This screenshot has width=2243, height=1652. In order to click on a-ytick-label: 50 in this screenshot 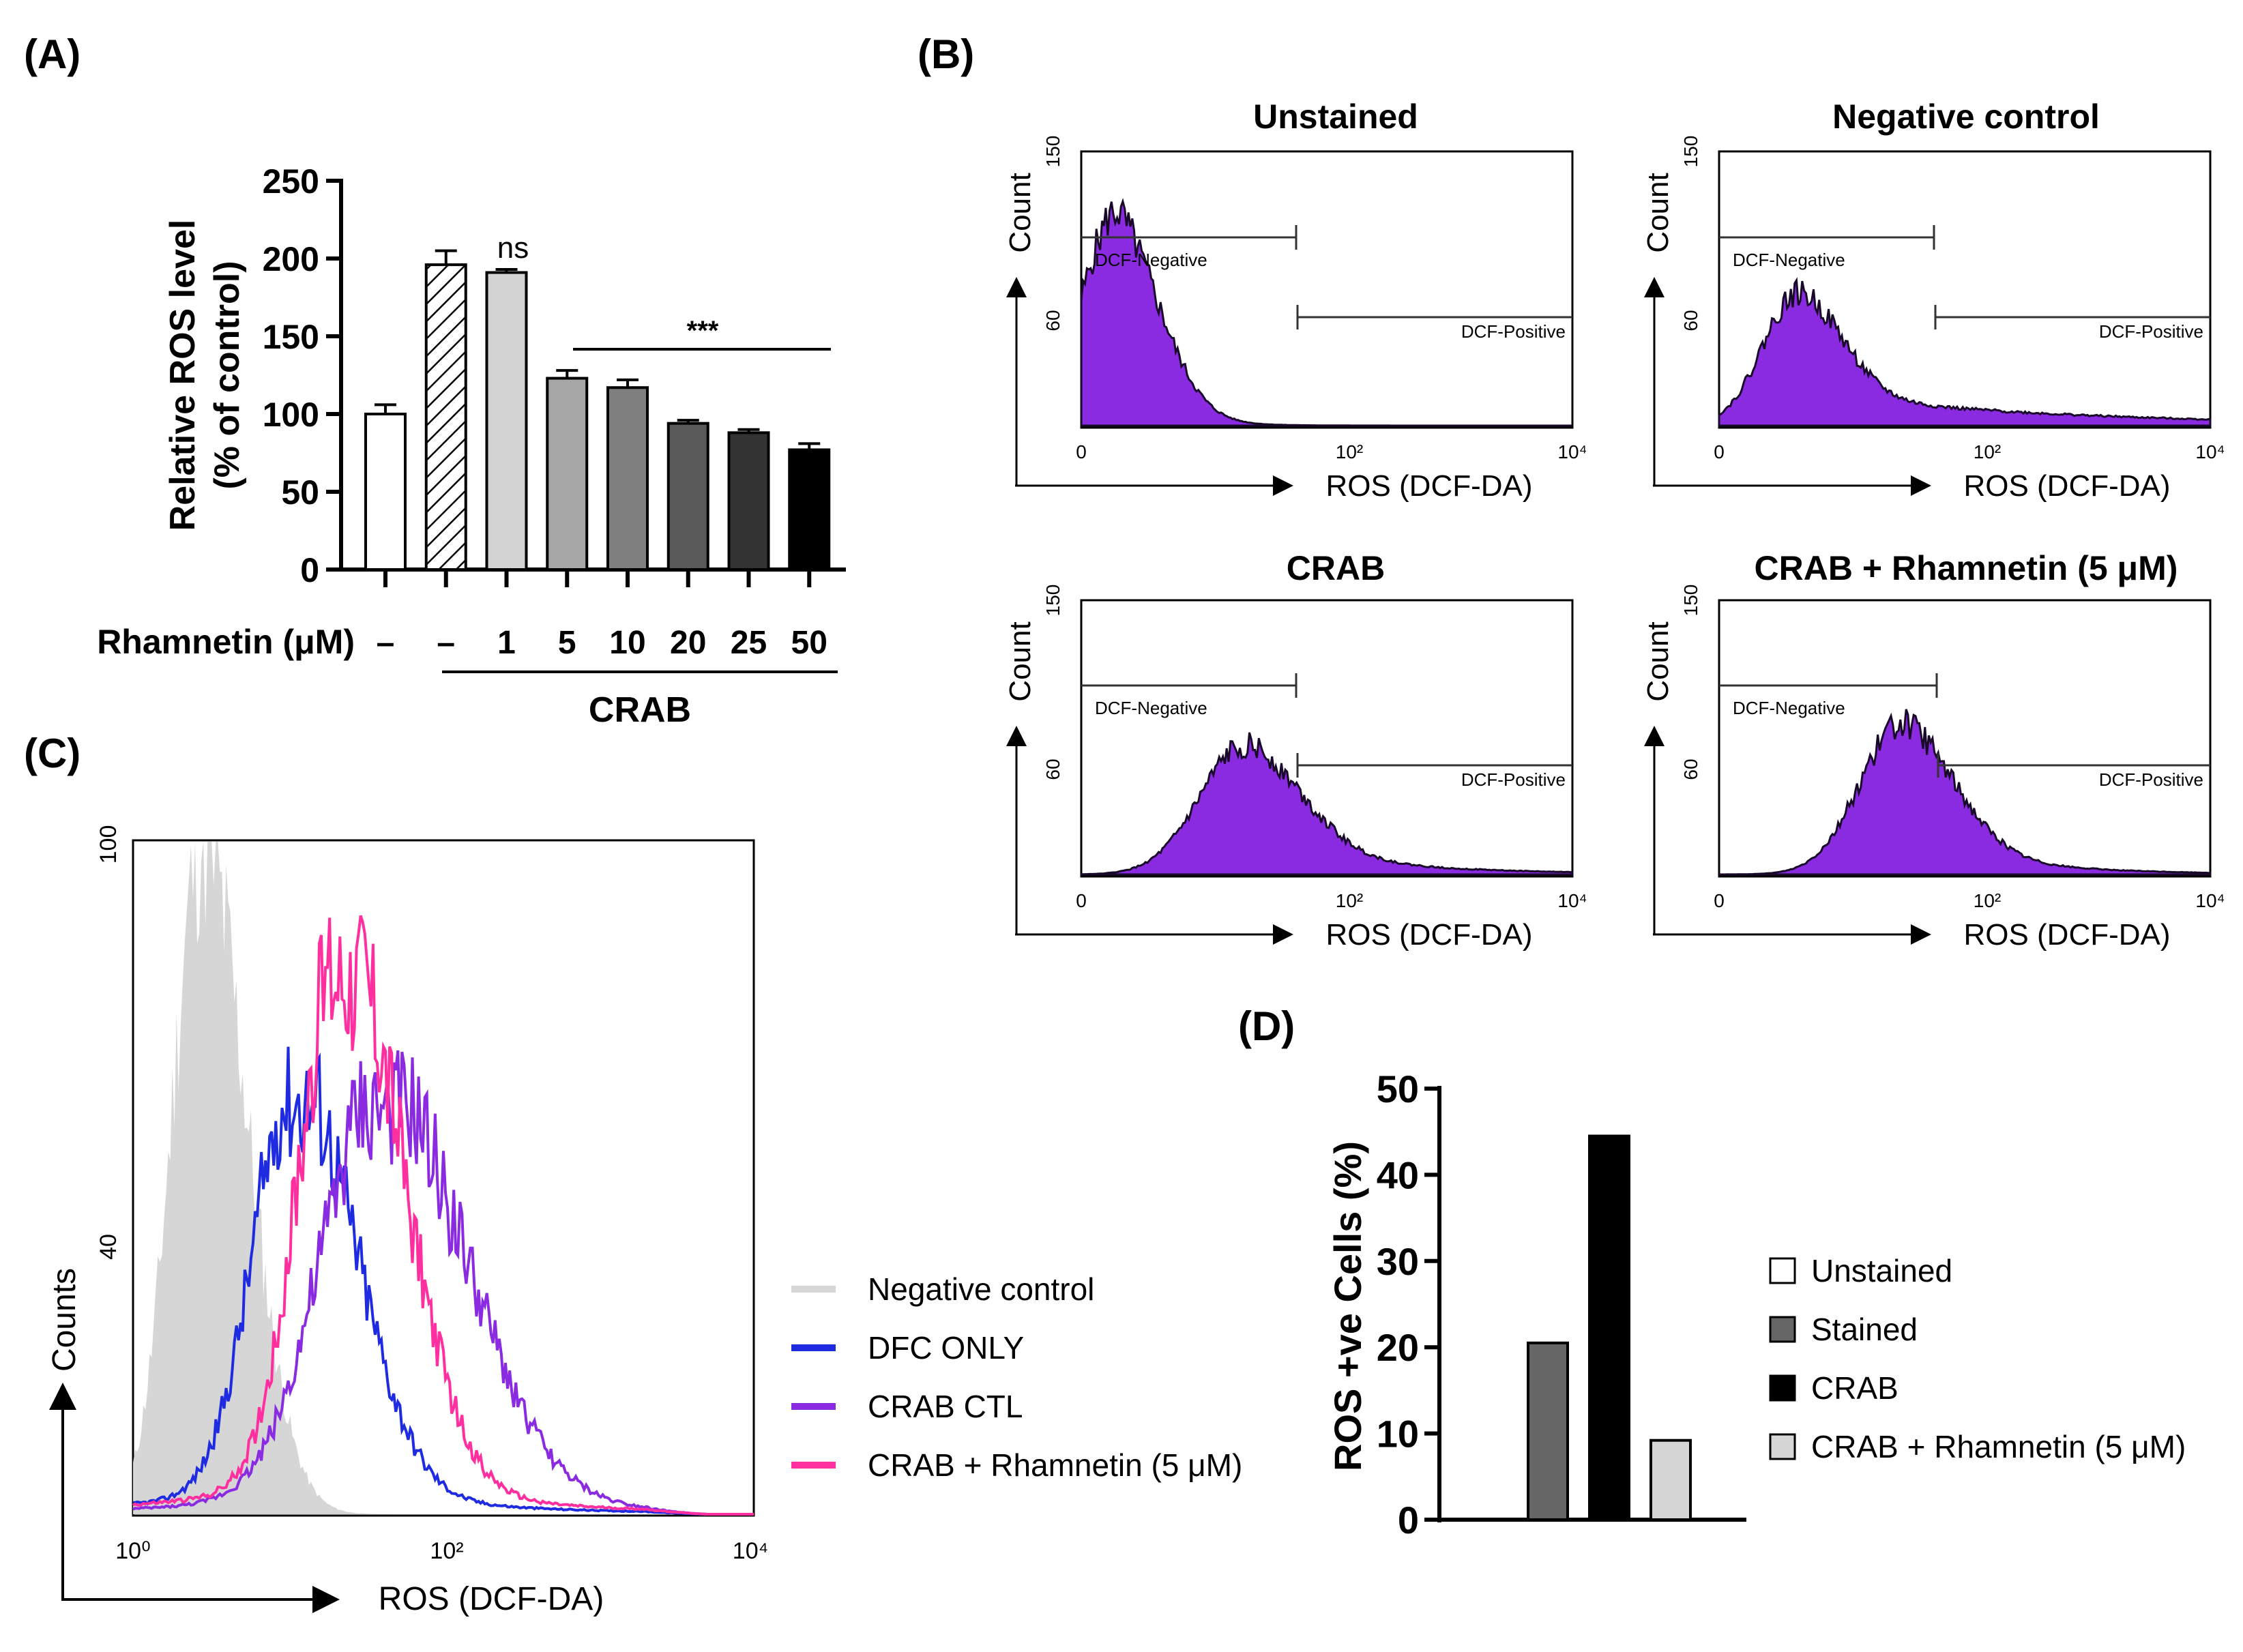, I will do `click(300, 493)`.